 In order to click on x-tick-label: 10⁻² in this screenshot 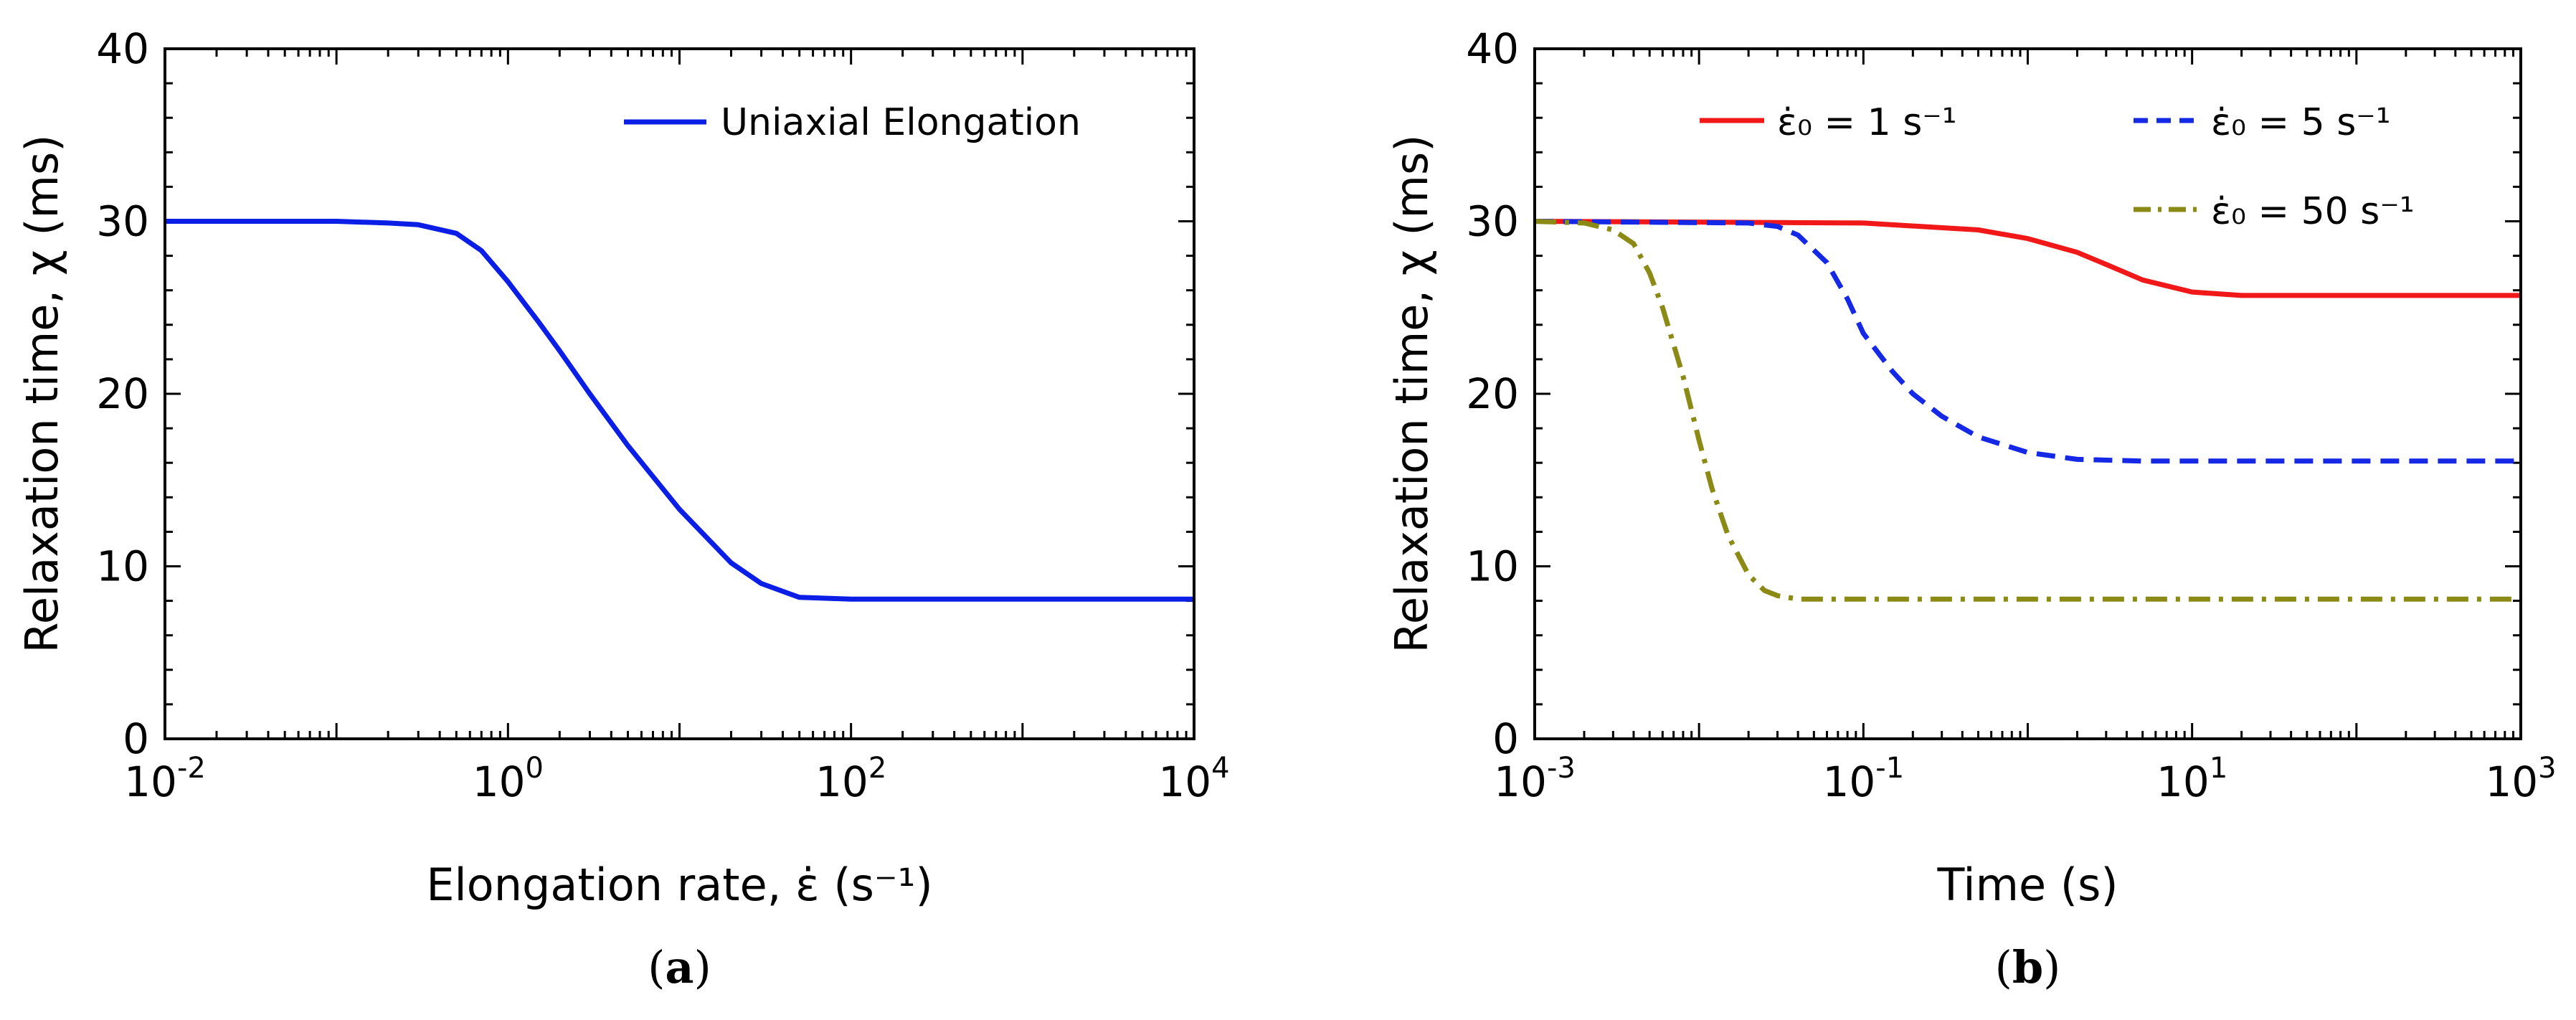, I will do `click(165, 779)`.